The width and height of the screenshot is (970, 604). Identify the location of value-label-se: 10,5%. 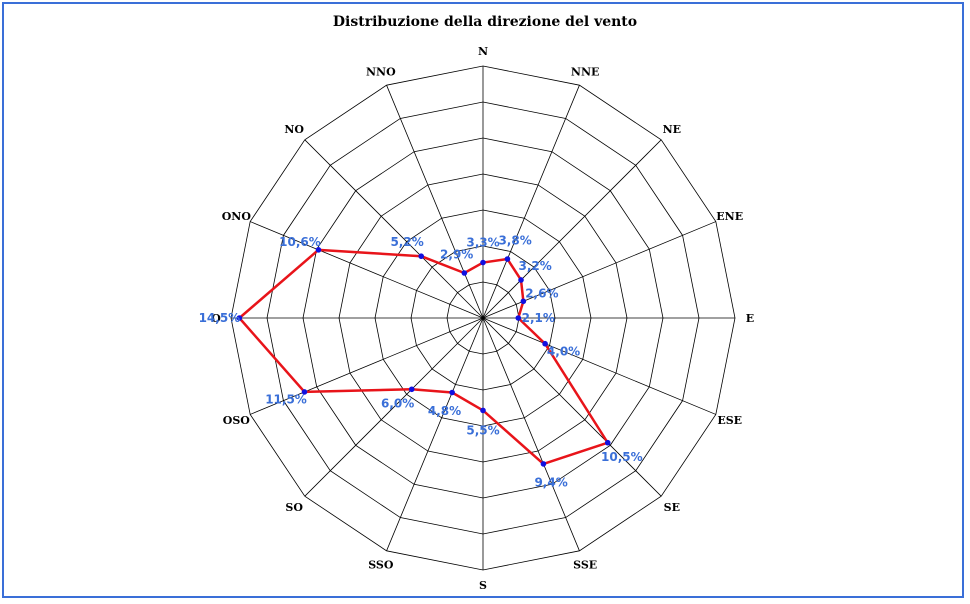
(622, 457).